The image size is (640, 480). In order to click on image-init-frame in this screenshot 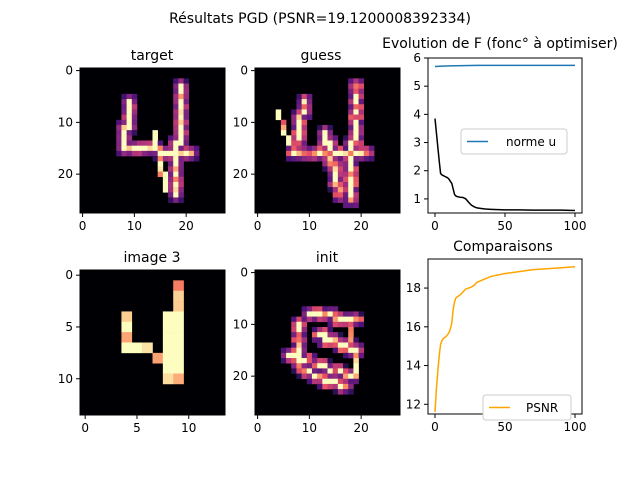, I will do `click(327, 342)`.